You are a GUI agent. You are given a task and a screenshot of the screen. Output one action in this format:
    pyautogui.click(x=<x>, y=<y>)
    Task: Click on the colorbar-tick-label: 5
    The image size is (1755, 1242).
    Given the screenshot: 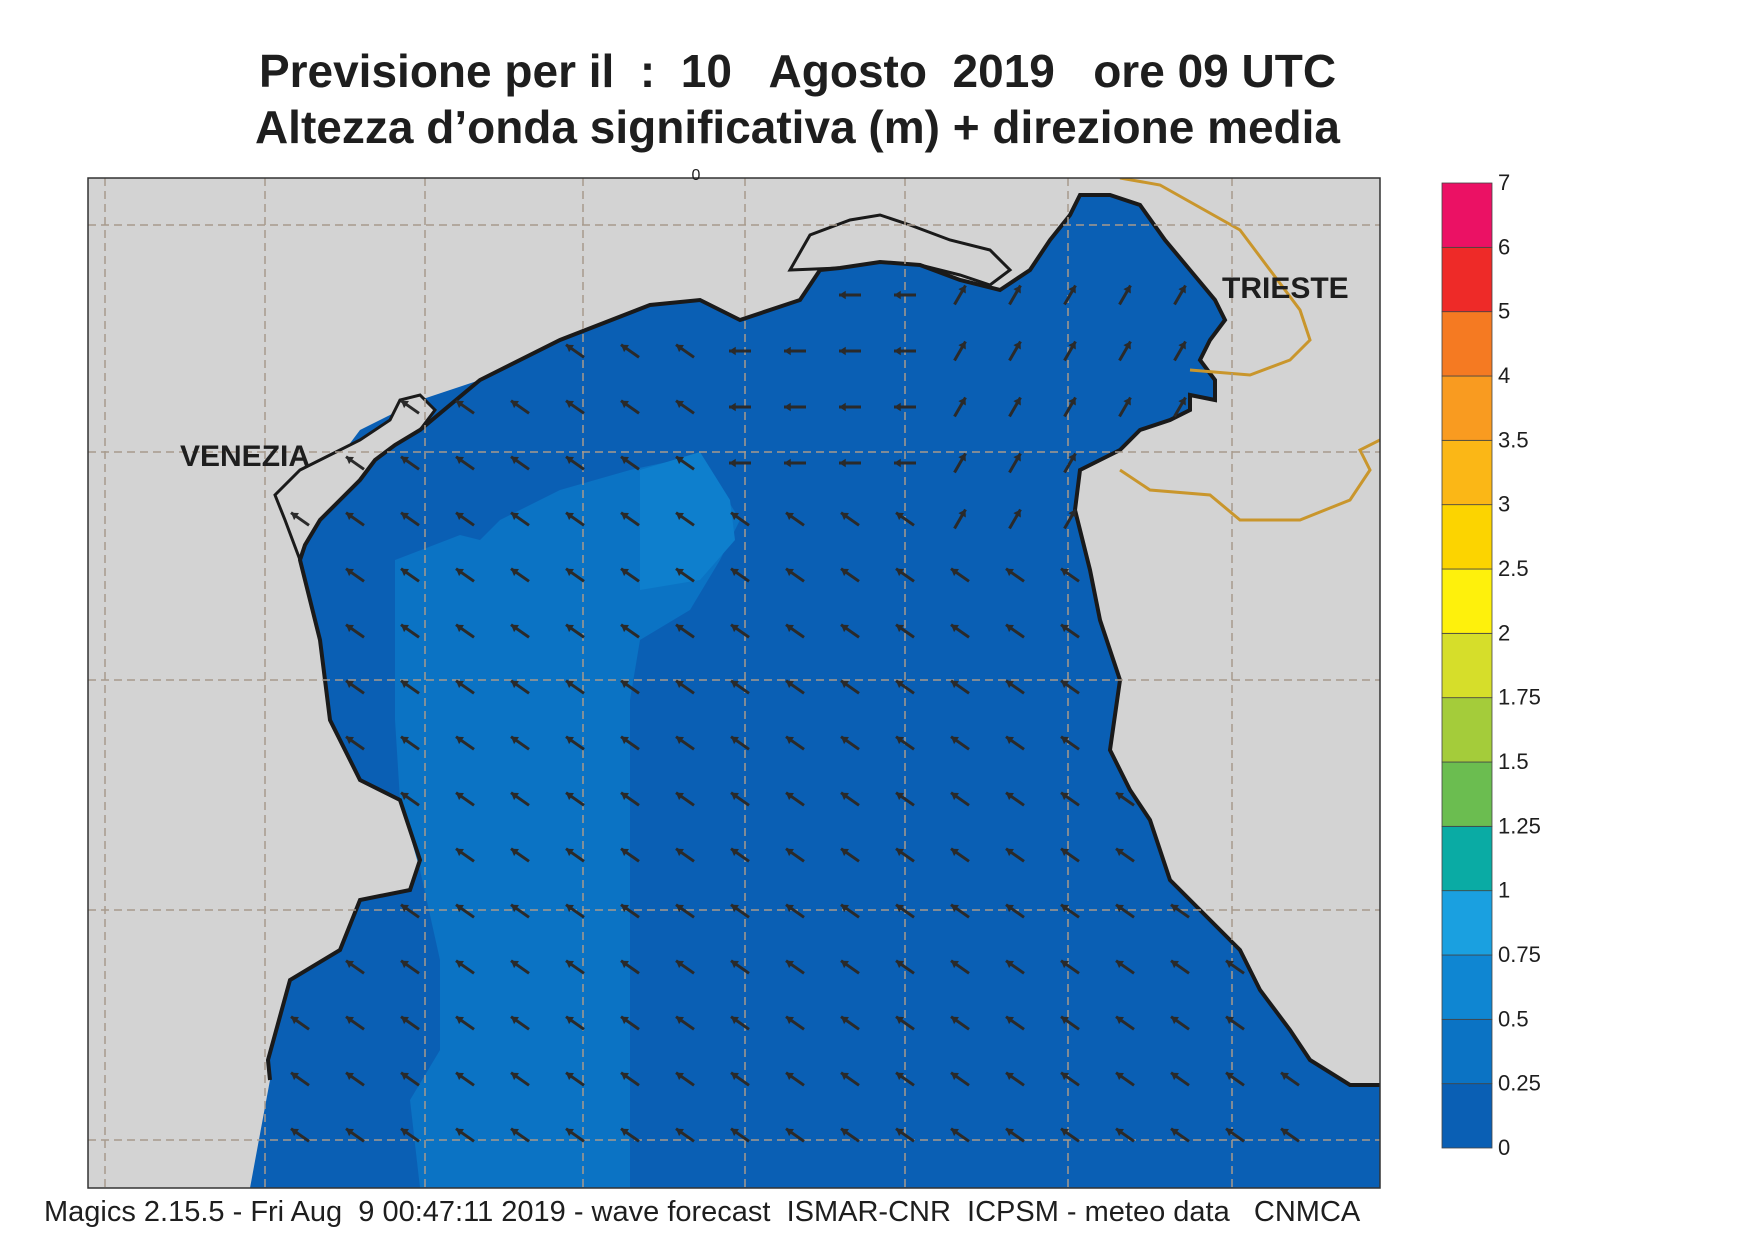 What is the action you would take?
    pyautogui.click(x=1504, y=311)
    